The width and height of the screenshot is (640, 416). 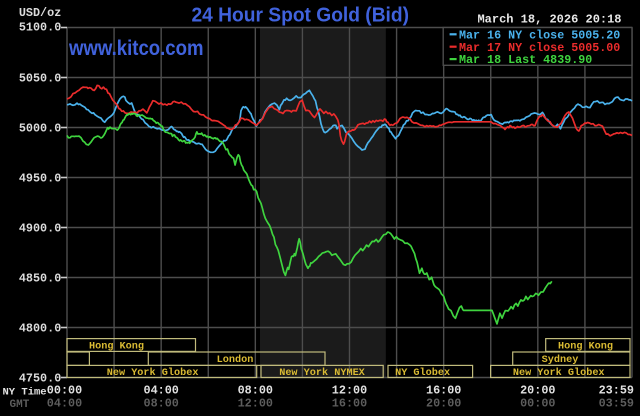 I want to click on svg-text: Mar 18 Last 4839.90, so click(x=525, y=60).